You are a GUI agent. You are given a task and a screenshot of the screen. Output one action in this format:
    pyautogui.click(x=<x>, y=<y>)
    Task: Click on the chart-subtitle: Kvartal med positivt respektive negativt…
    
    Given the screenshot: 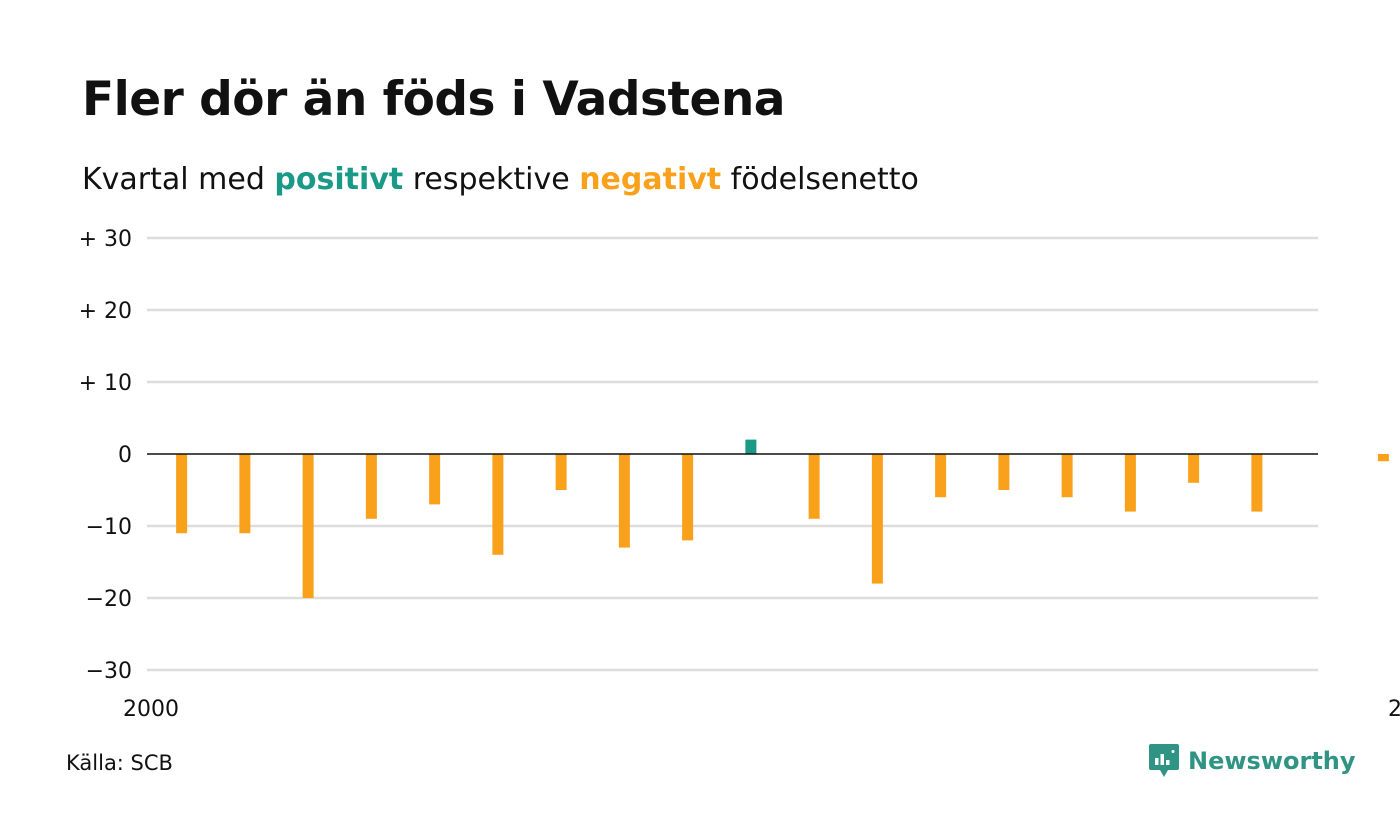 What is the action you would take?
    pyautogui.click(x=500, y=180)
    